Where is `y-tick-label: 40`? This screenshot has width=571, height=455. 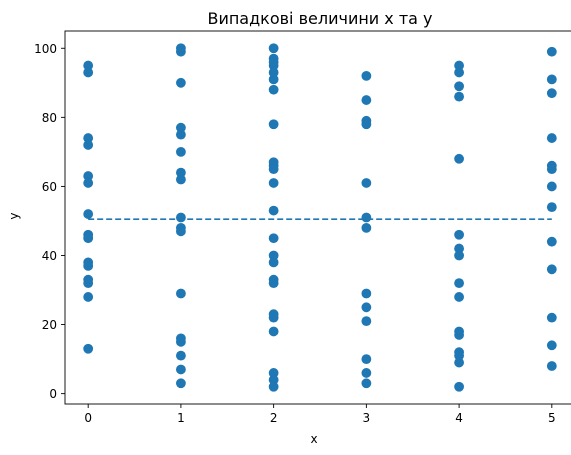
y-tick-label: 40 is located at coordinates (49, 256).